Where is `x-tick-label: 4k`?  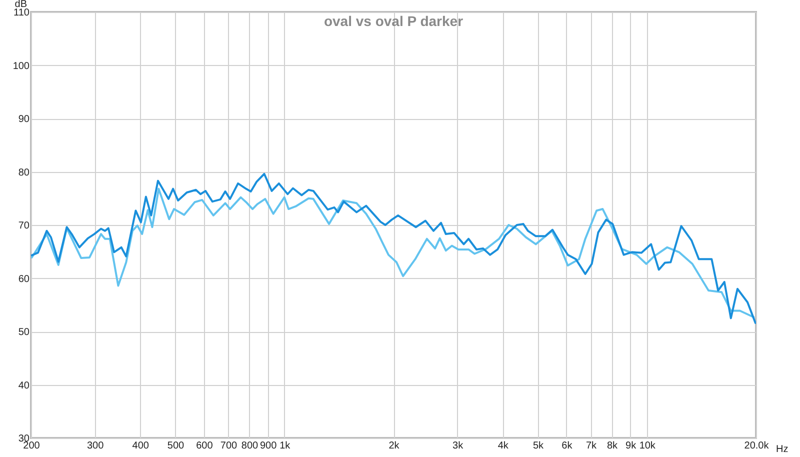 x-tick-label: 4k is located at coordinates (504, 446).